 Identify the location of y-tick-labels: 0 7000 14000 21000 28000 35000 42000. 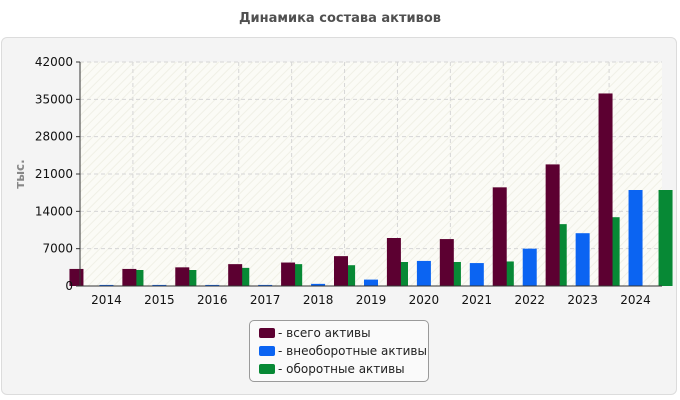
(57, 174).